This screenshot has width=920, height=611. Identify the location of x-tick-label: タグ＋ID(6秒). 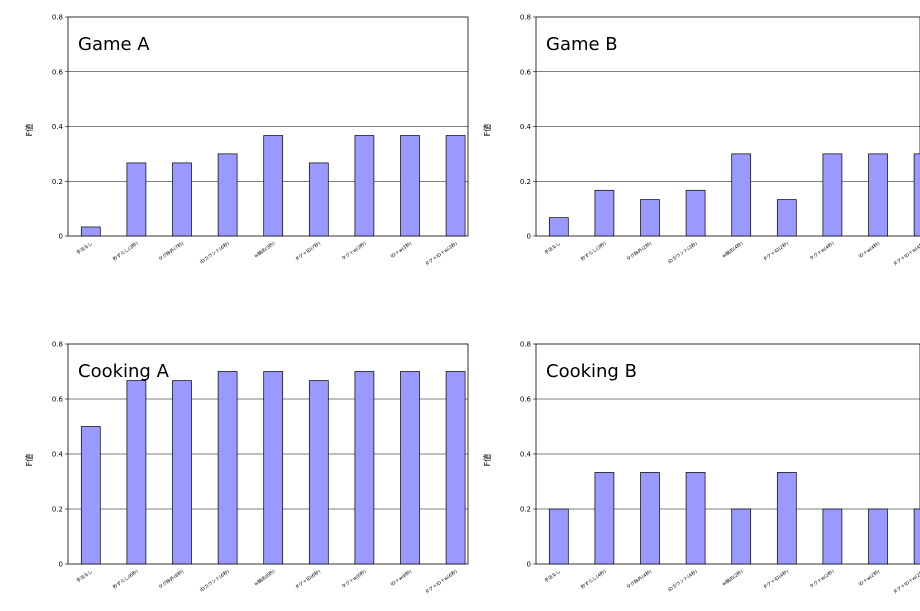
(308, 579).